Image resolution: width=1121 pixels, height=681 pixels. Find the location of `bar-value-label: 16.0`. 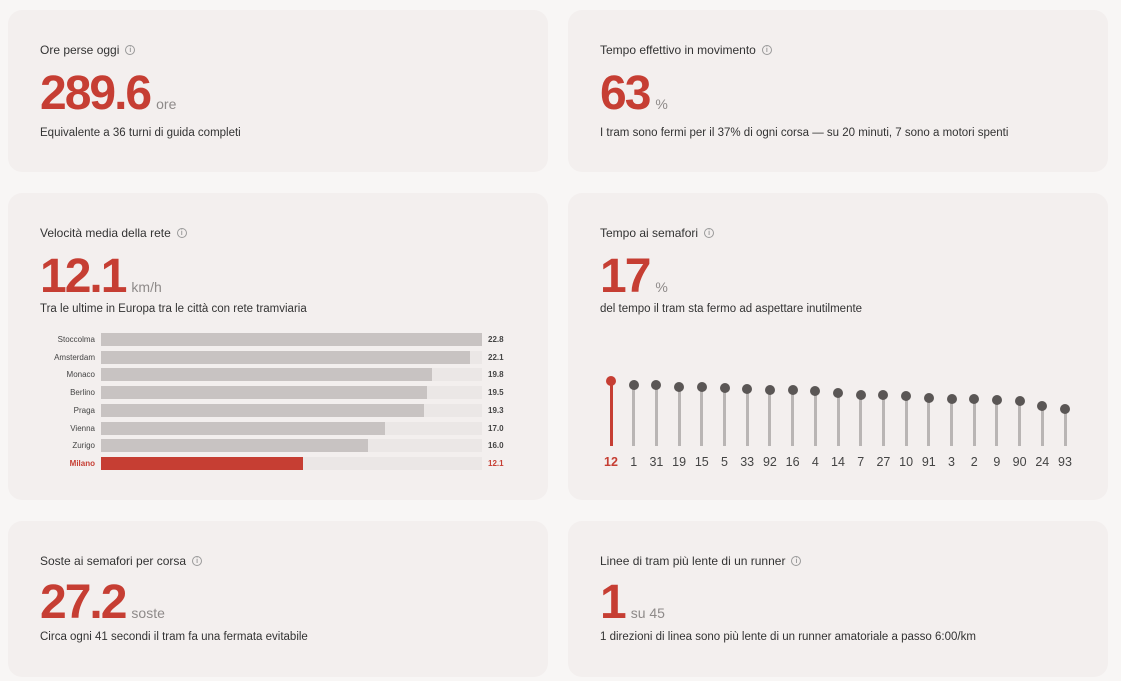

bar-value-label: 16.0 is located at coordinates (496, 446).